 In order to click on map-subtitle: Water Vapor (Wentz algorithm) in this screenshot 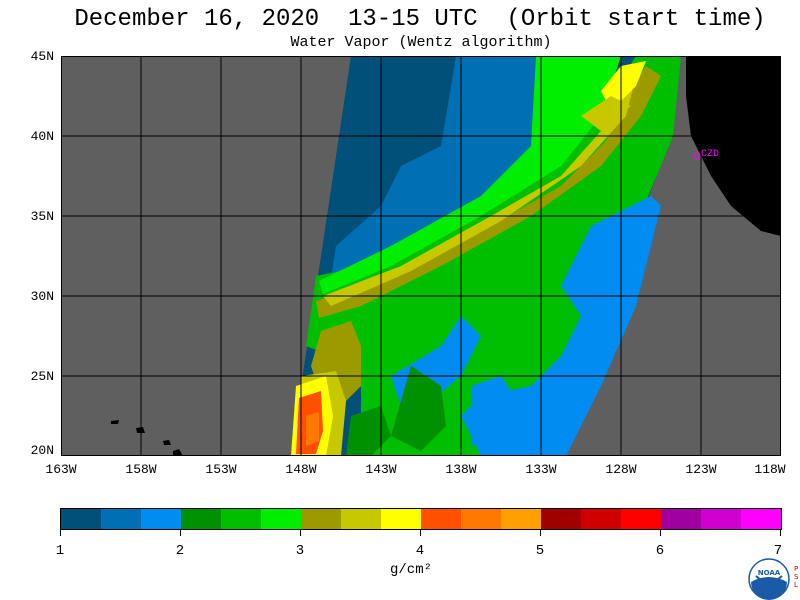, I will do `click(421, 42)`.